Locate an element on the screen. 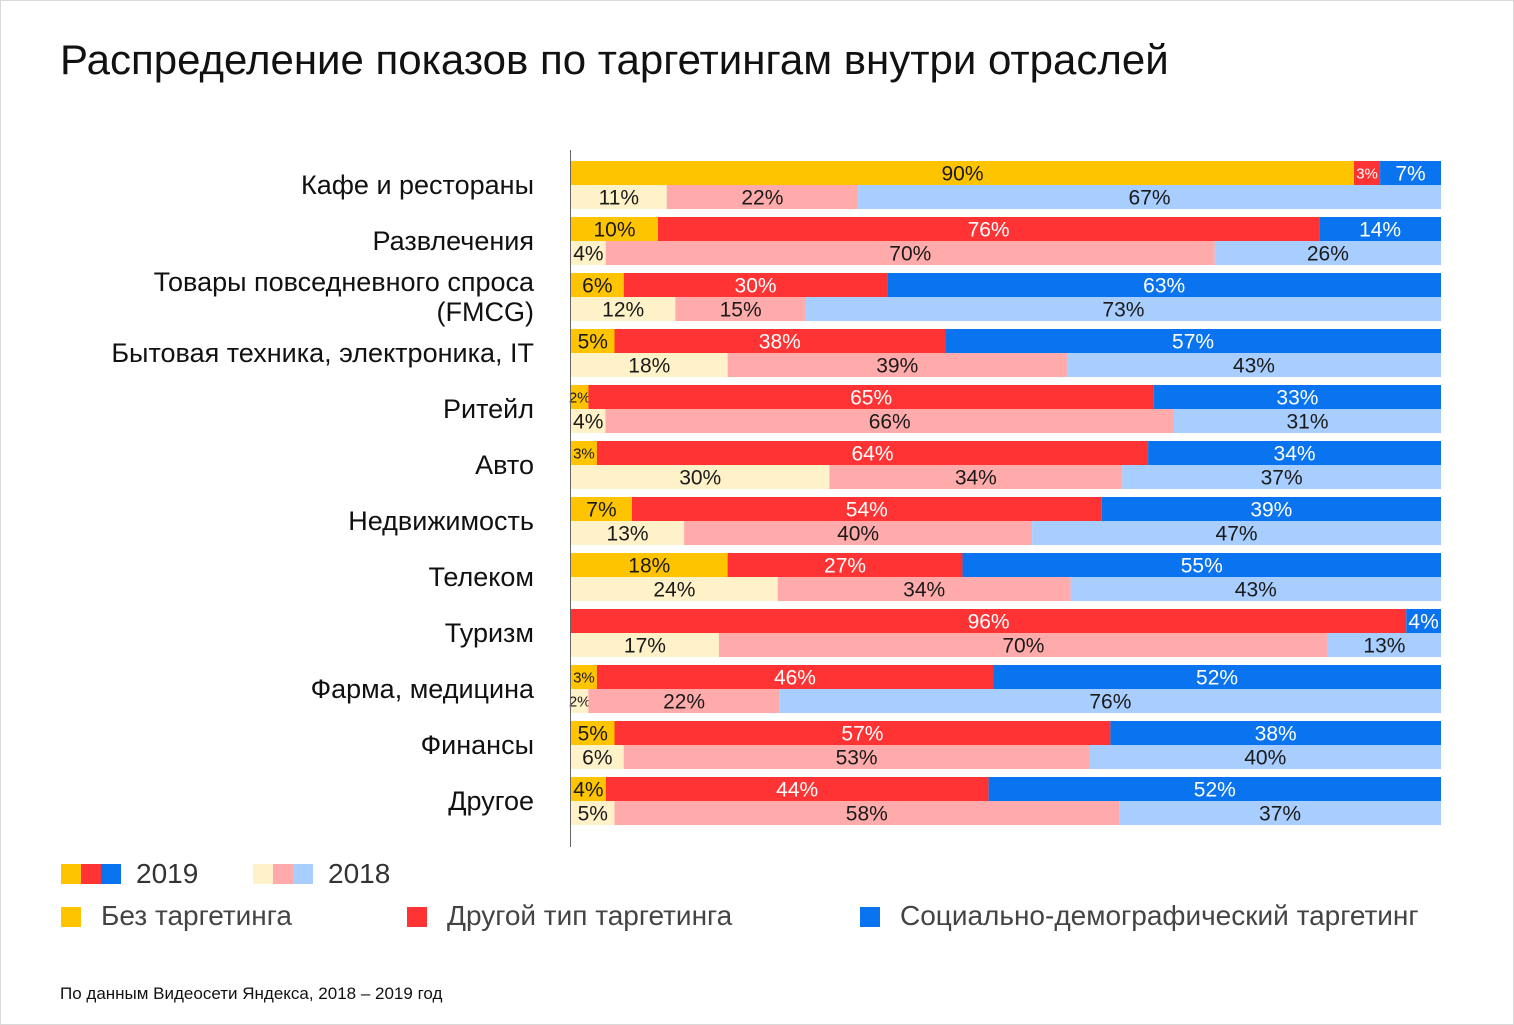 The image size is (1514, 1025). legend-2019-swatches is located at coordinates (91, 874).